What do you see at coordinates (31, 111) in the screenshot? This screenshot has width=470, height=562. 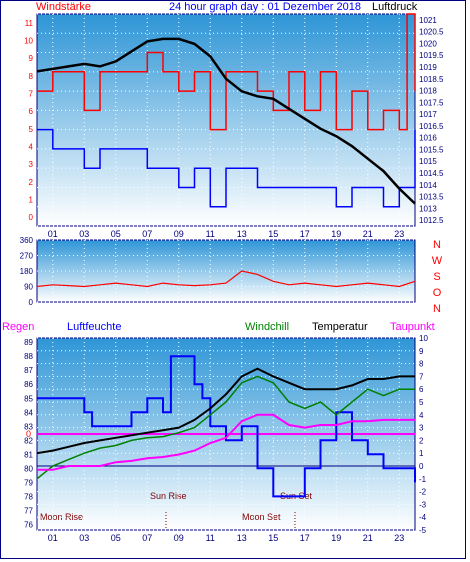 I see `wind-tick-label: 6` at bounding box center [31, 111].